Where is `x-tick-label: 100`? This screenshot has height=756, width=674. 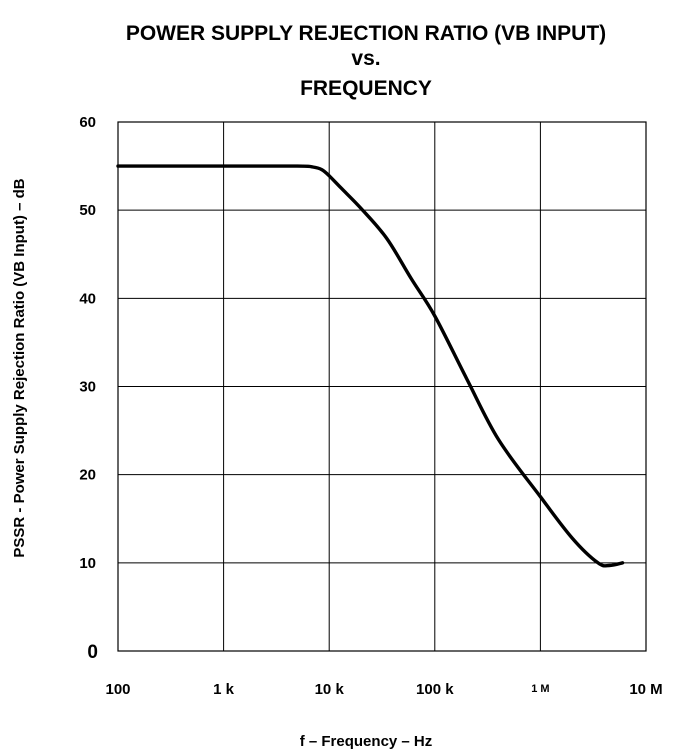 x-tick-label: 100 is located at coordinates (117, 689).